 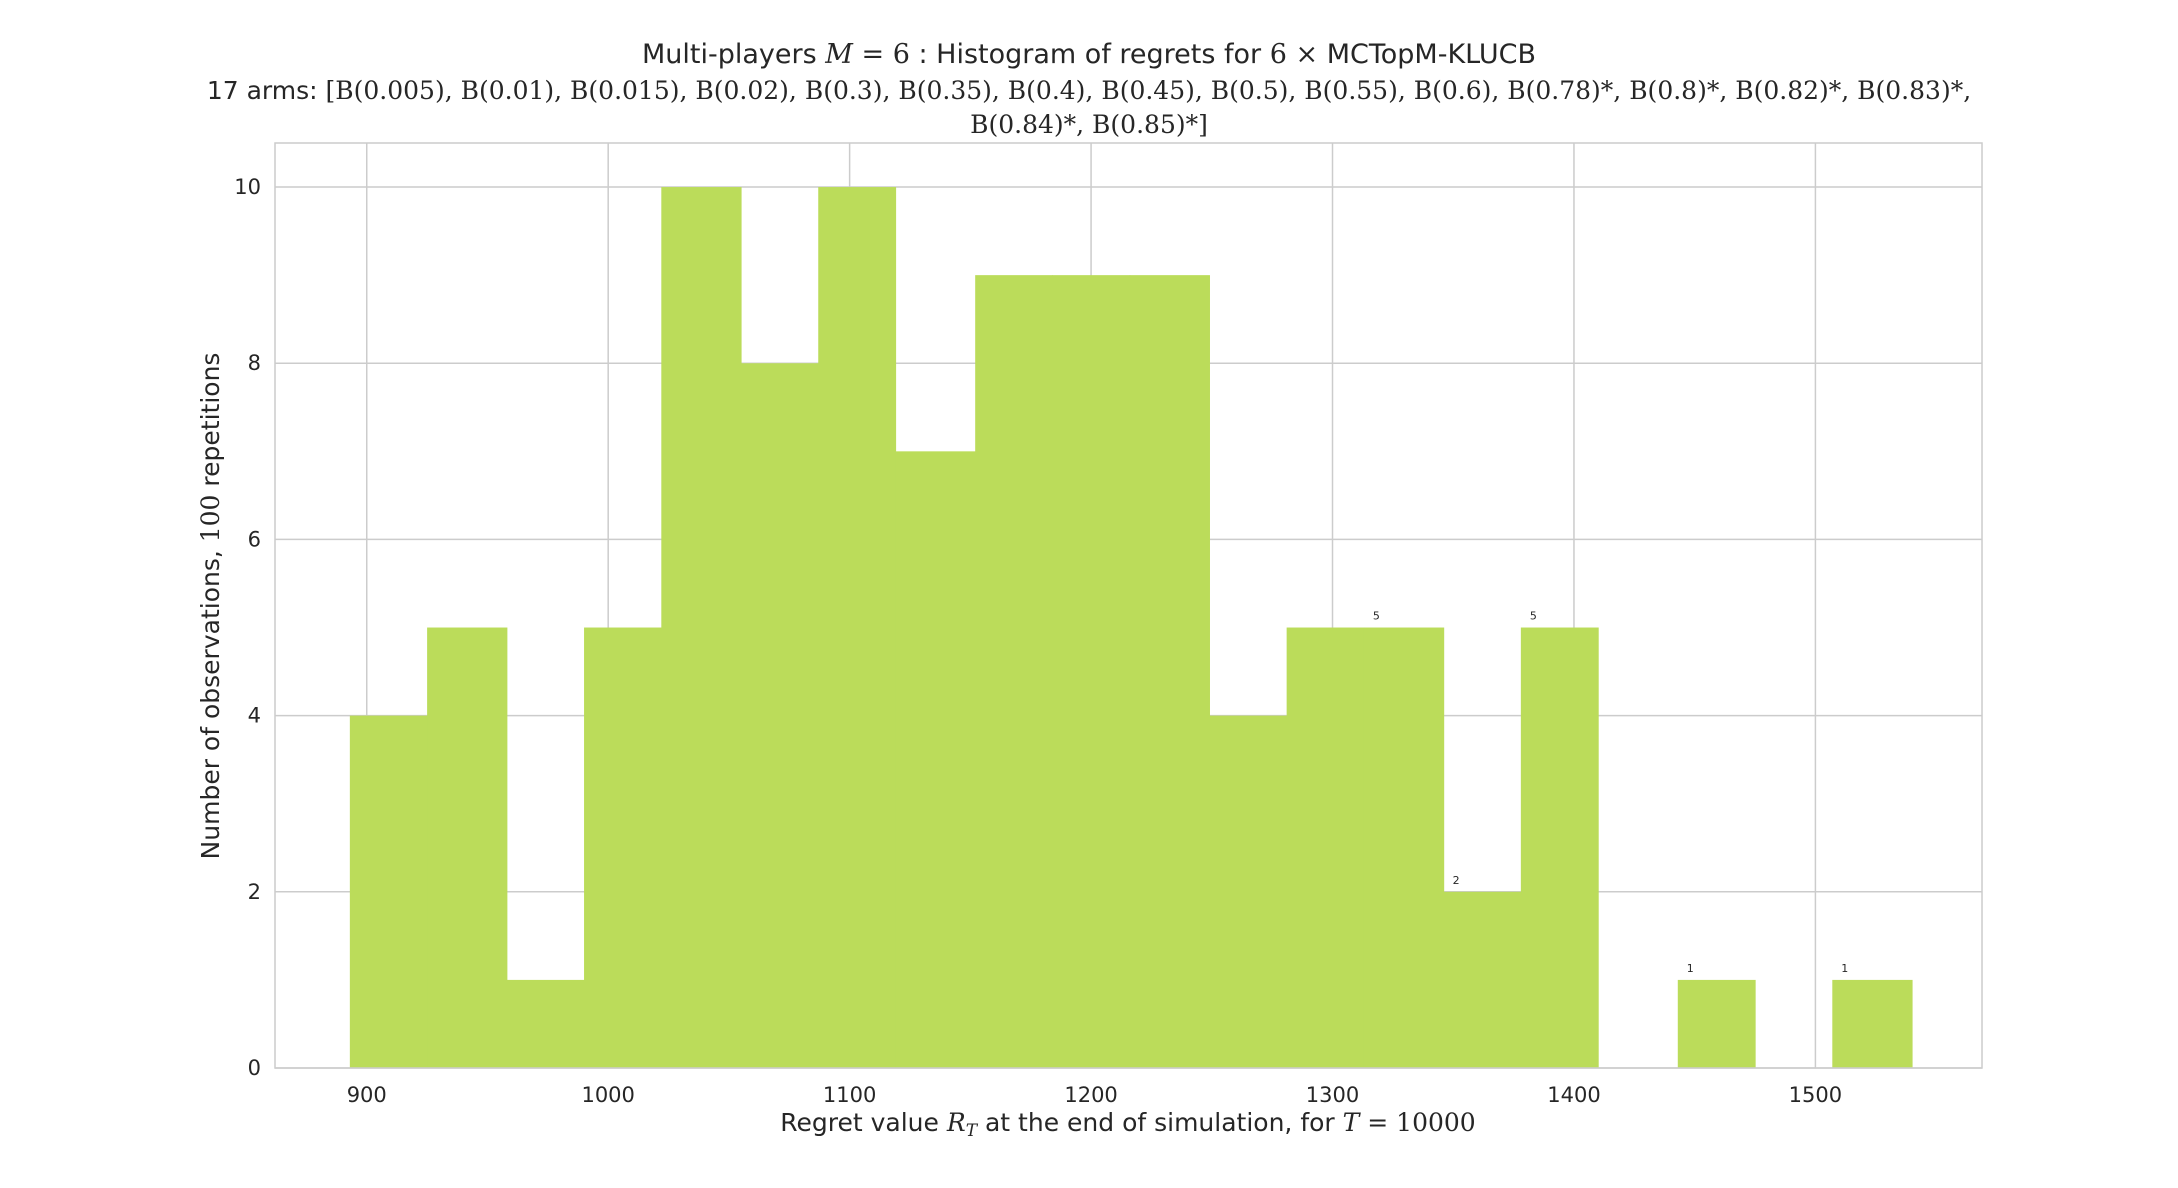 I want to click on y-tick-label: 6, so click(x=254, y=539).